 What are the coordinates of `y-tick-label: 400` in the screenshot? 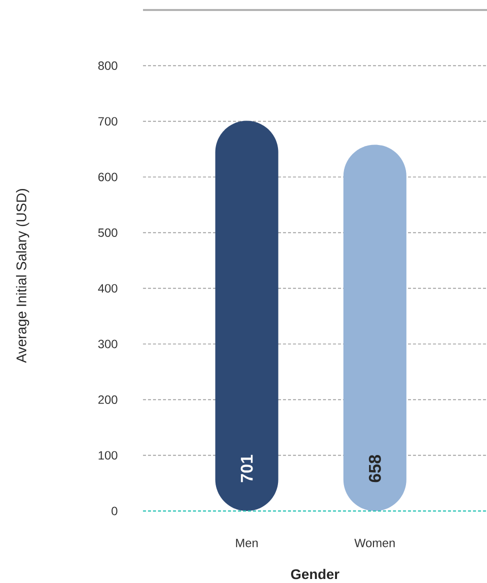 It's located at (108, 288).